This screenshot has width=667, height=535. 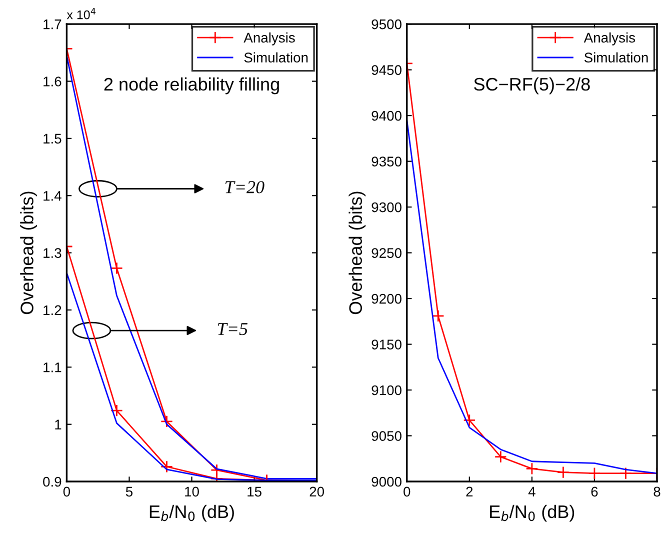 I want to click on y-tick-label: 1.5, so click(x=53, y=139).